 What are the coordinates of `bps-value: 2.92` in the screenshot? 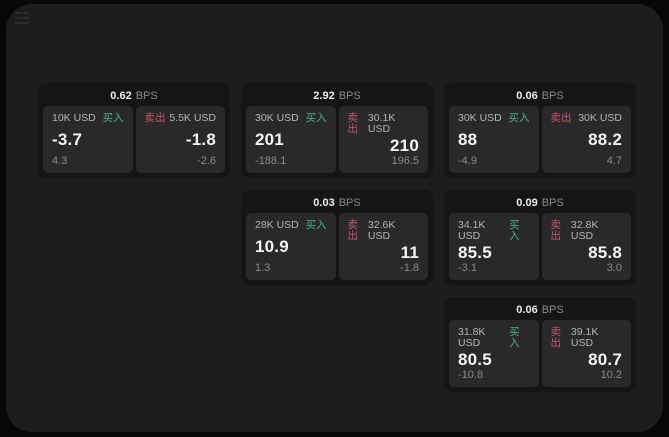 It's located at (324, 95).